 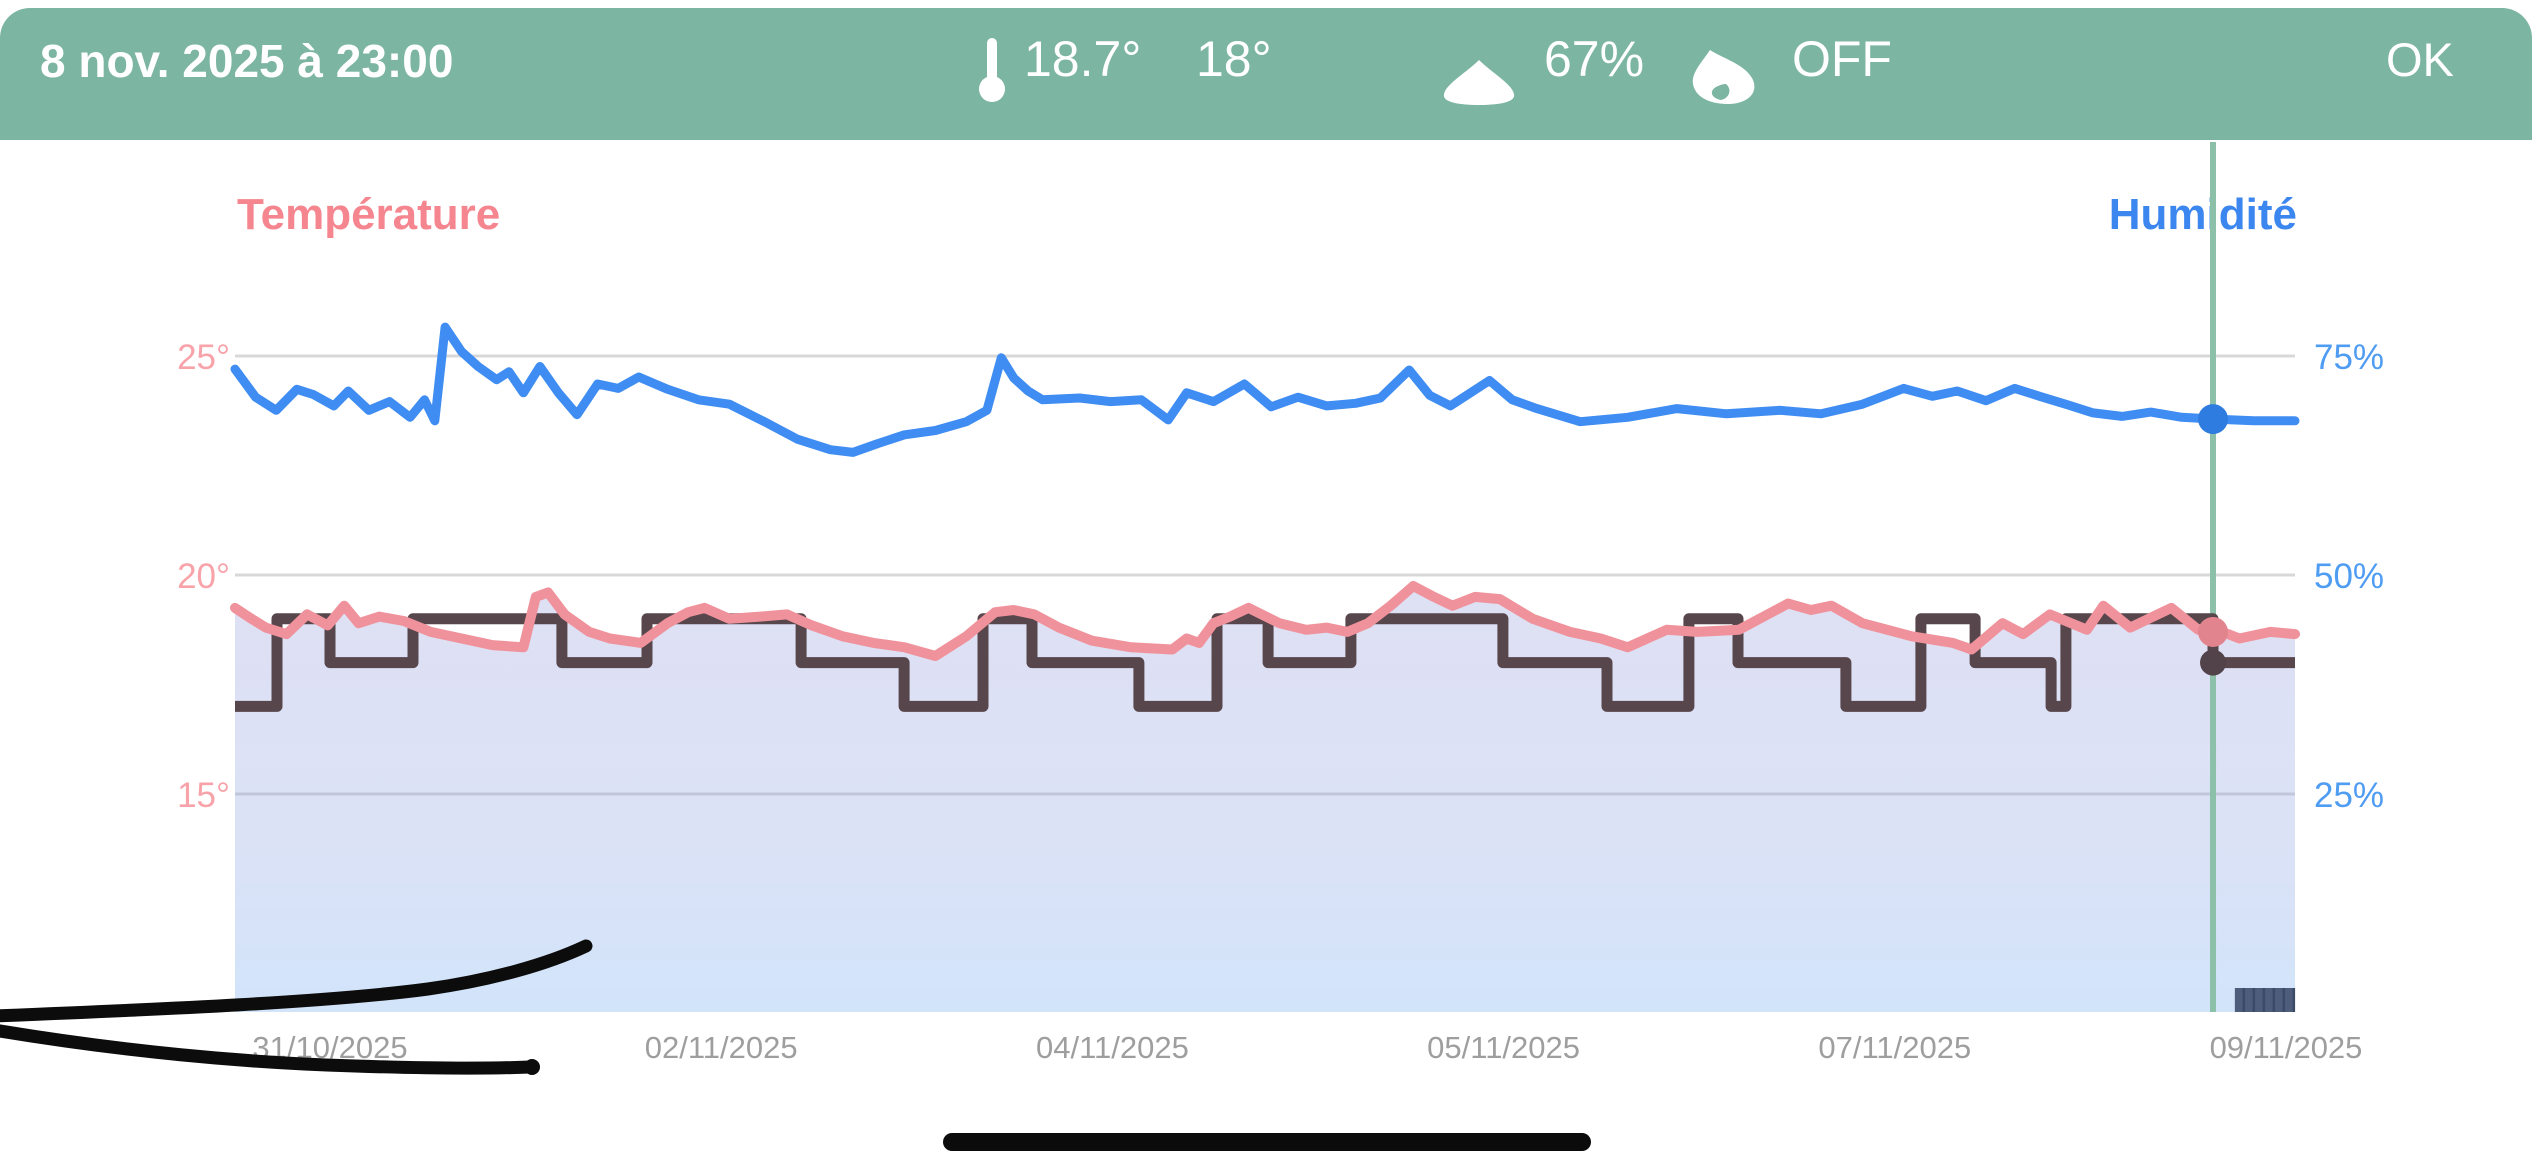 What do you see at coordinates (1265, 621) in the screenshot?
I see `temperature-line` at bounding box center [1265, 621].